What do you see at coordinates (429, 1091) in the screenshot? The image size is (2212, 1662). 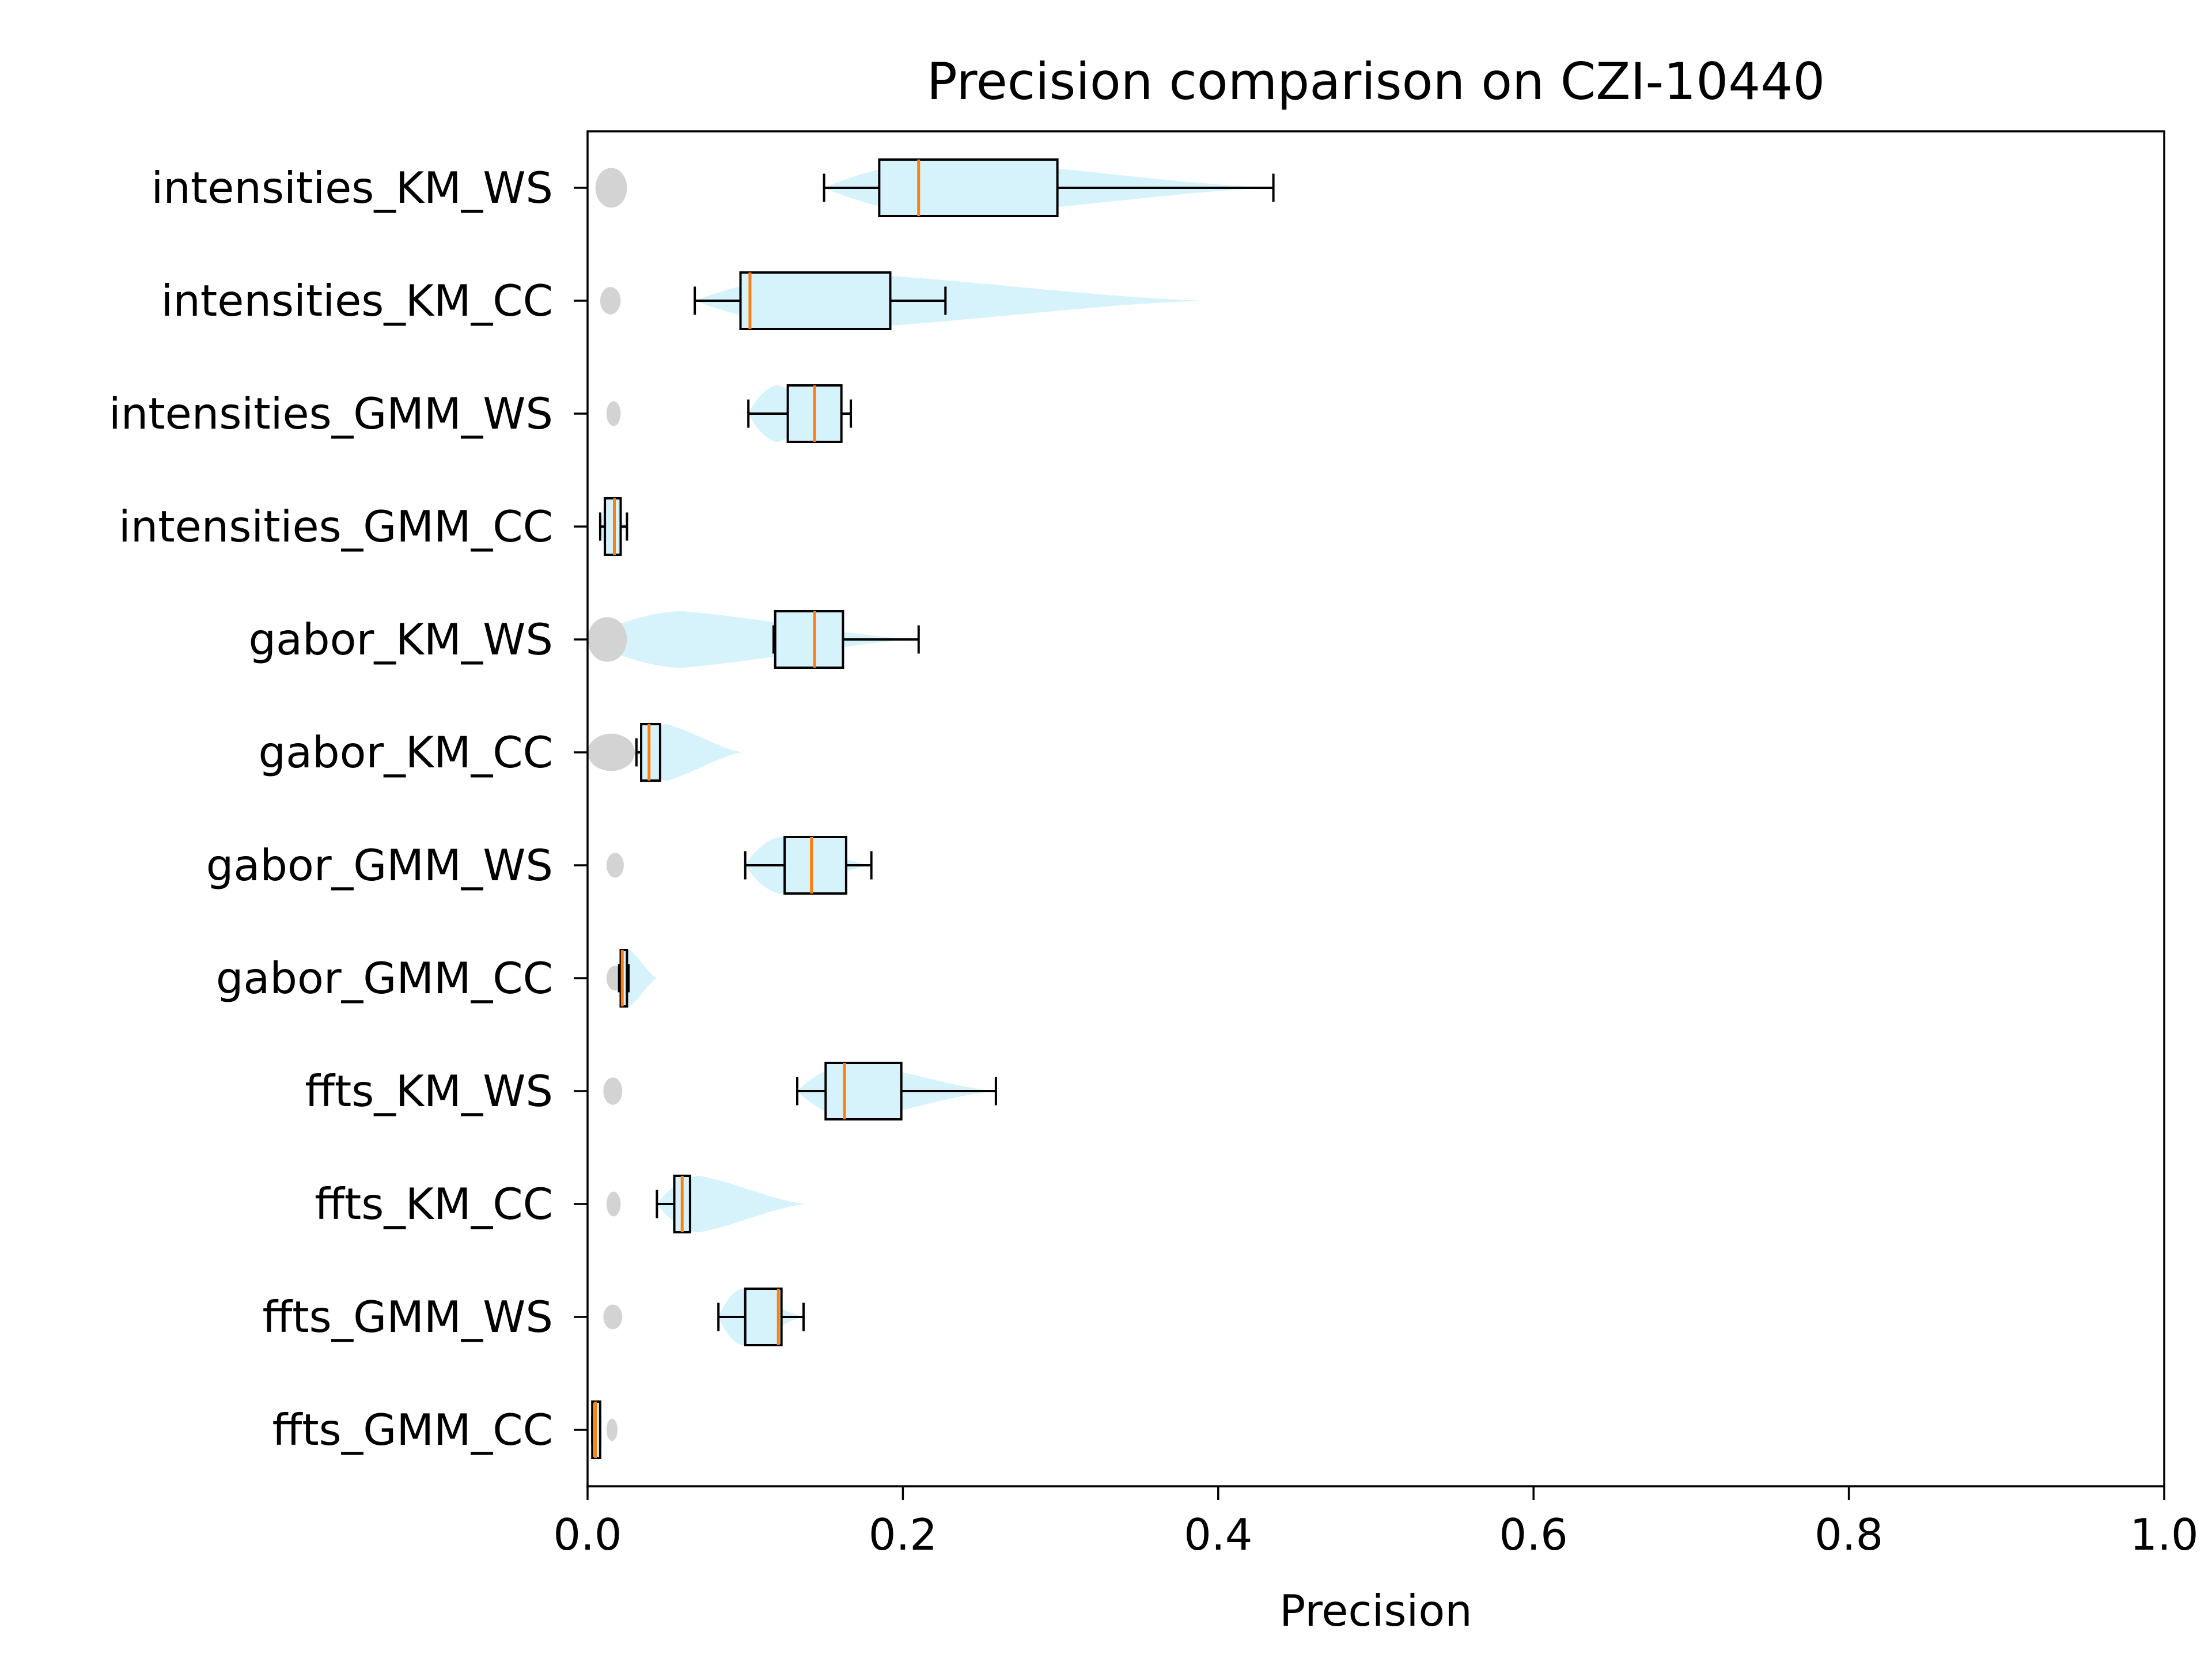 I see `y-tick-label-ffts-km-ws: ffts_KM_WS` at bounding box center [429, 1091].